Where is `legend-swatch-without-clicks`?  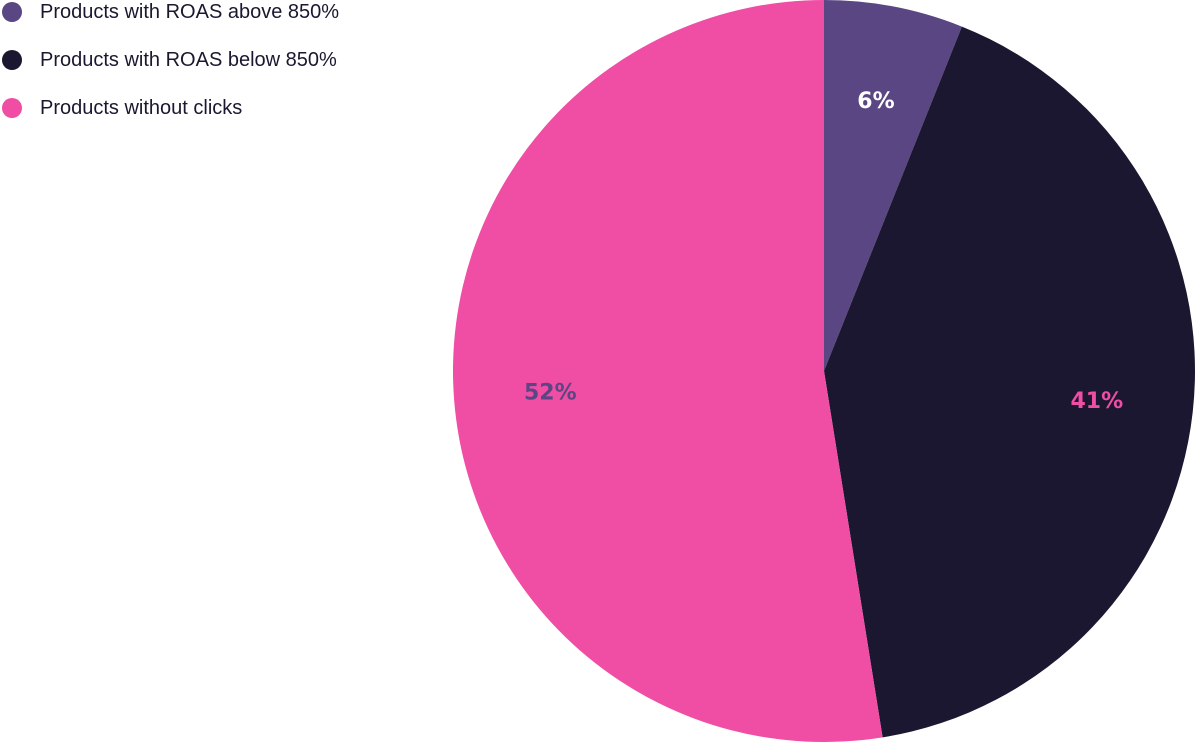
legend-swatch-without-clicks is located at coordinates (12, 108).